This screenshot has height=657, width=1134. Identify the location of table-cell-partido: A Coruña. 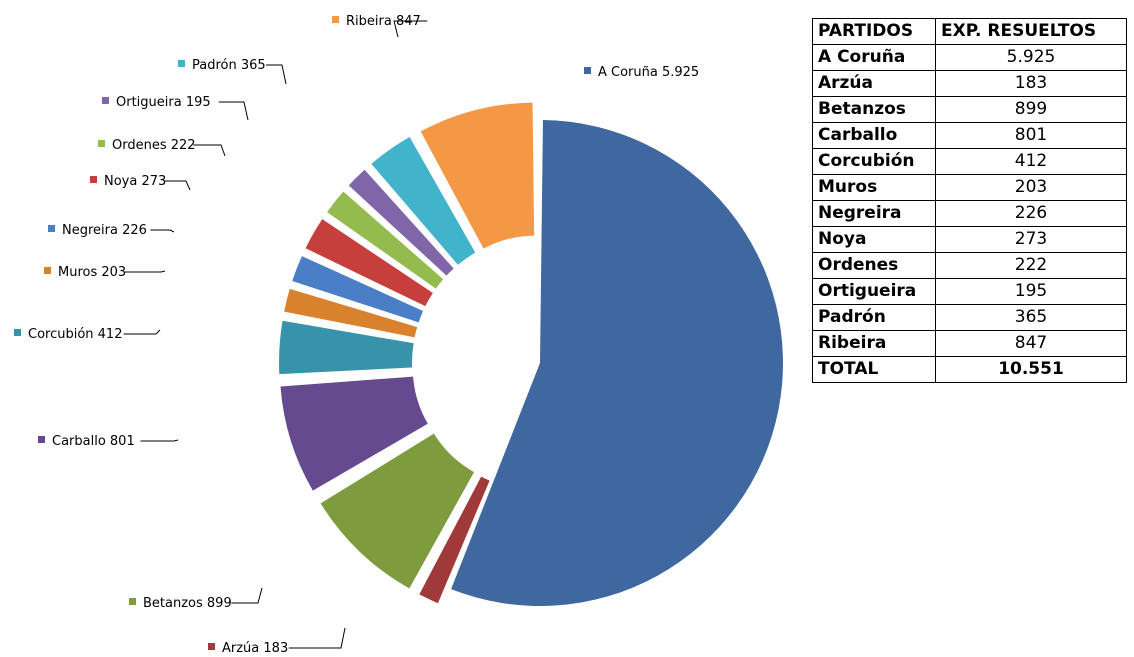
(874, 57).